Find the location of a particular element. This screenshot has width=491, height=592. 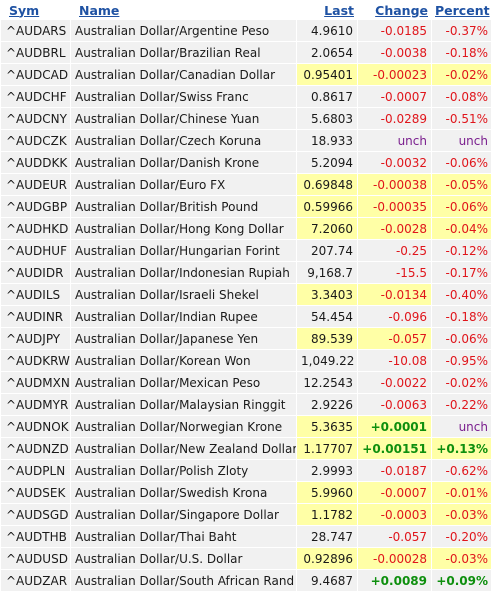

symbol-cell: ^AUDMYR is located at coordinates (35, 404).